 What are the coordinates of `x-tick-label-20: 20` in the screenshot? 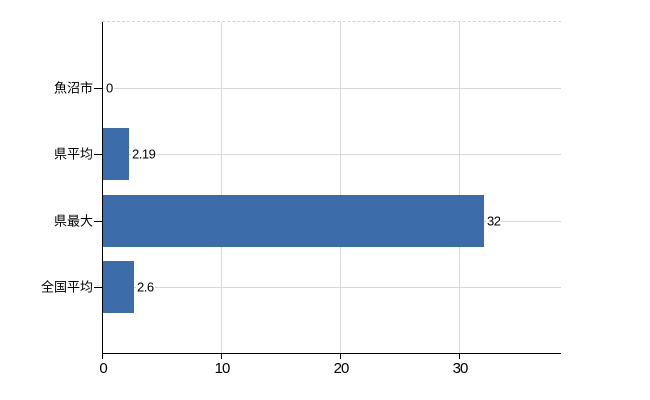 It's located at (341, 368).